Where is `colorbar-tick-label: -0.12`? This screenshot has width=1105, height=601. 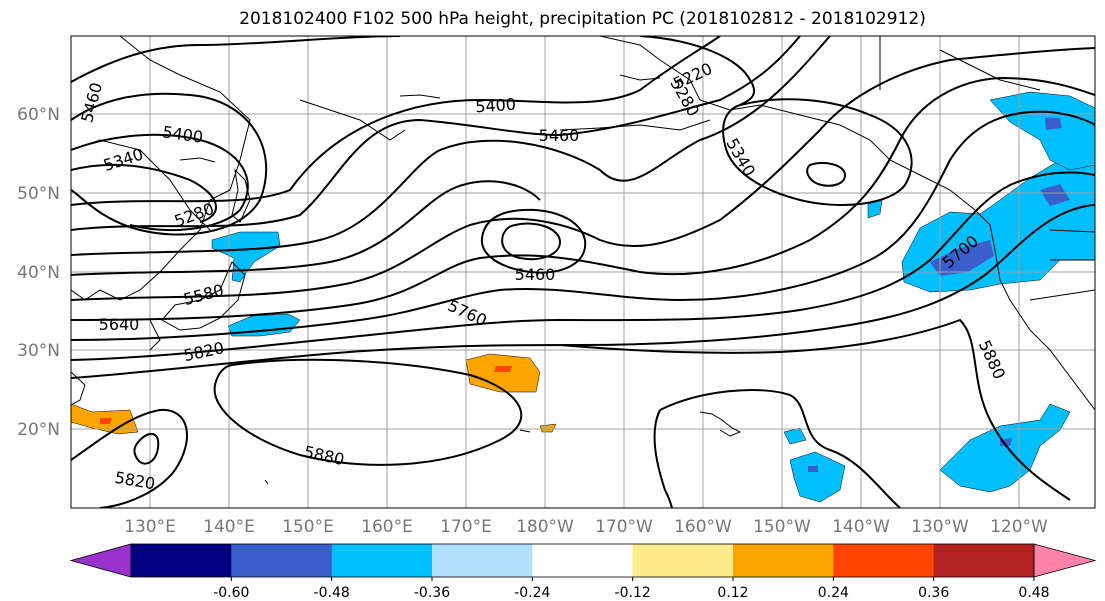 colorbar-tick-label: -0.12 is located at coordinates (633, 593).